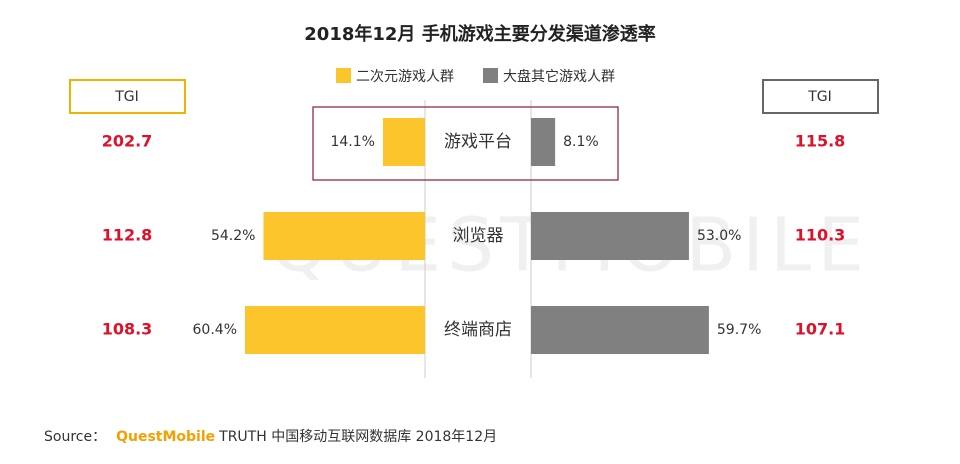  I want to click on value-label: 8.1%, so click(581, 142).